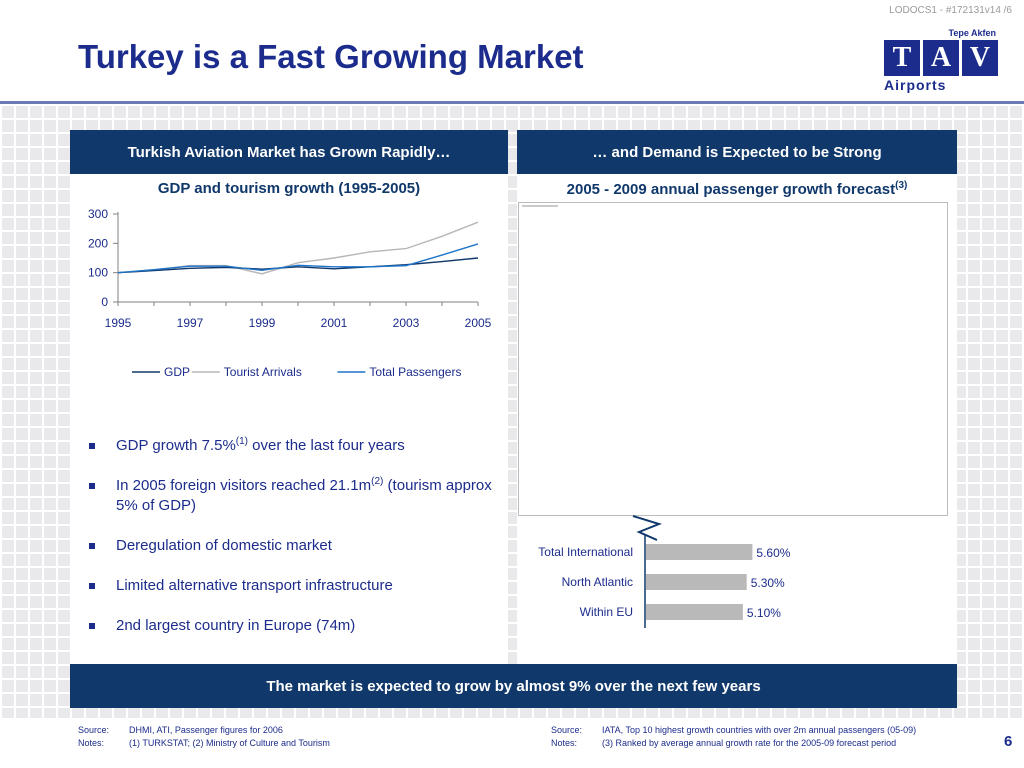  What do you see at coordinates (289, 188) in the screenshot?
I see `line-chart-title: GDP and tourism growth (1995-2005)` at bounding box center [289, 188].